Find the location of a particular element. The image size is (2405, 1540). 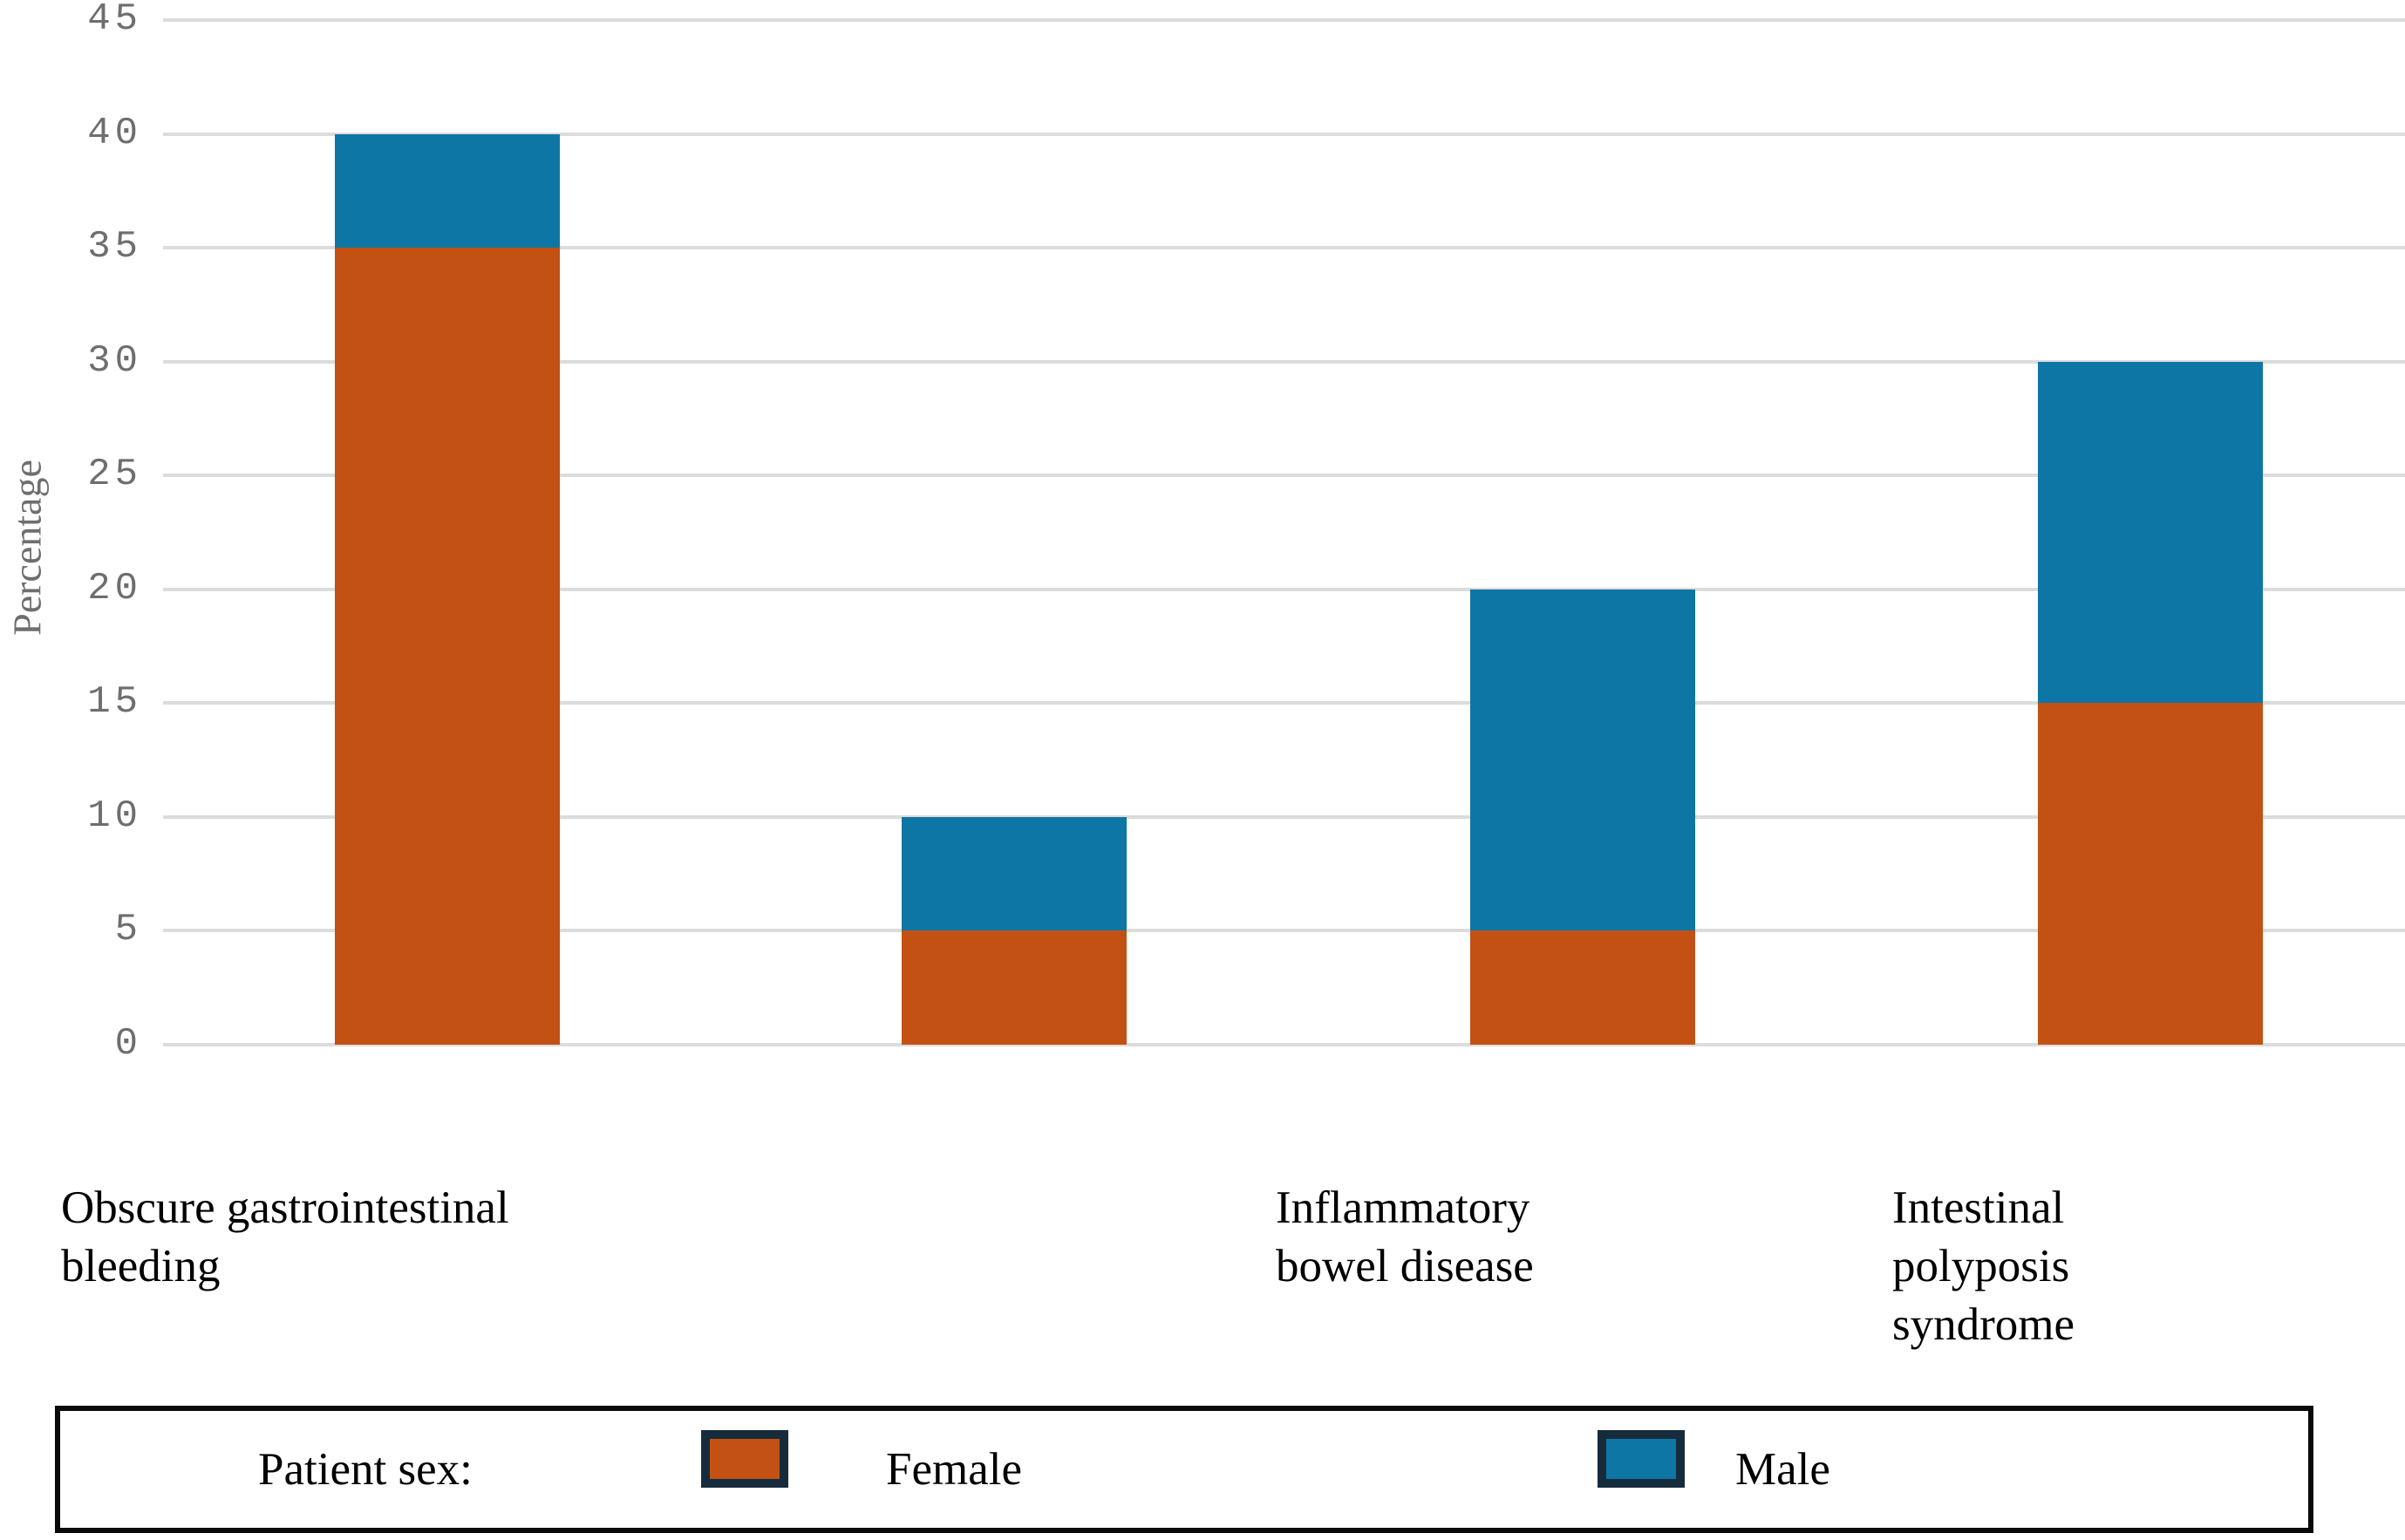

x-category-label-line: Obscure gastrointestinal is located at coordinates (285, 1207).